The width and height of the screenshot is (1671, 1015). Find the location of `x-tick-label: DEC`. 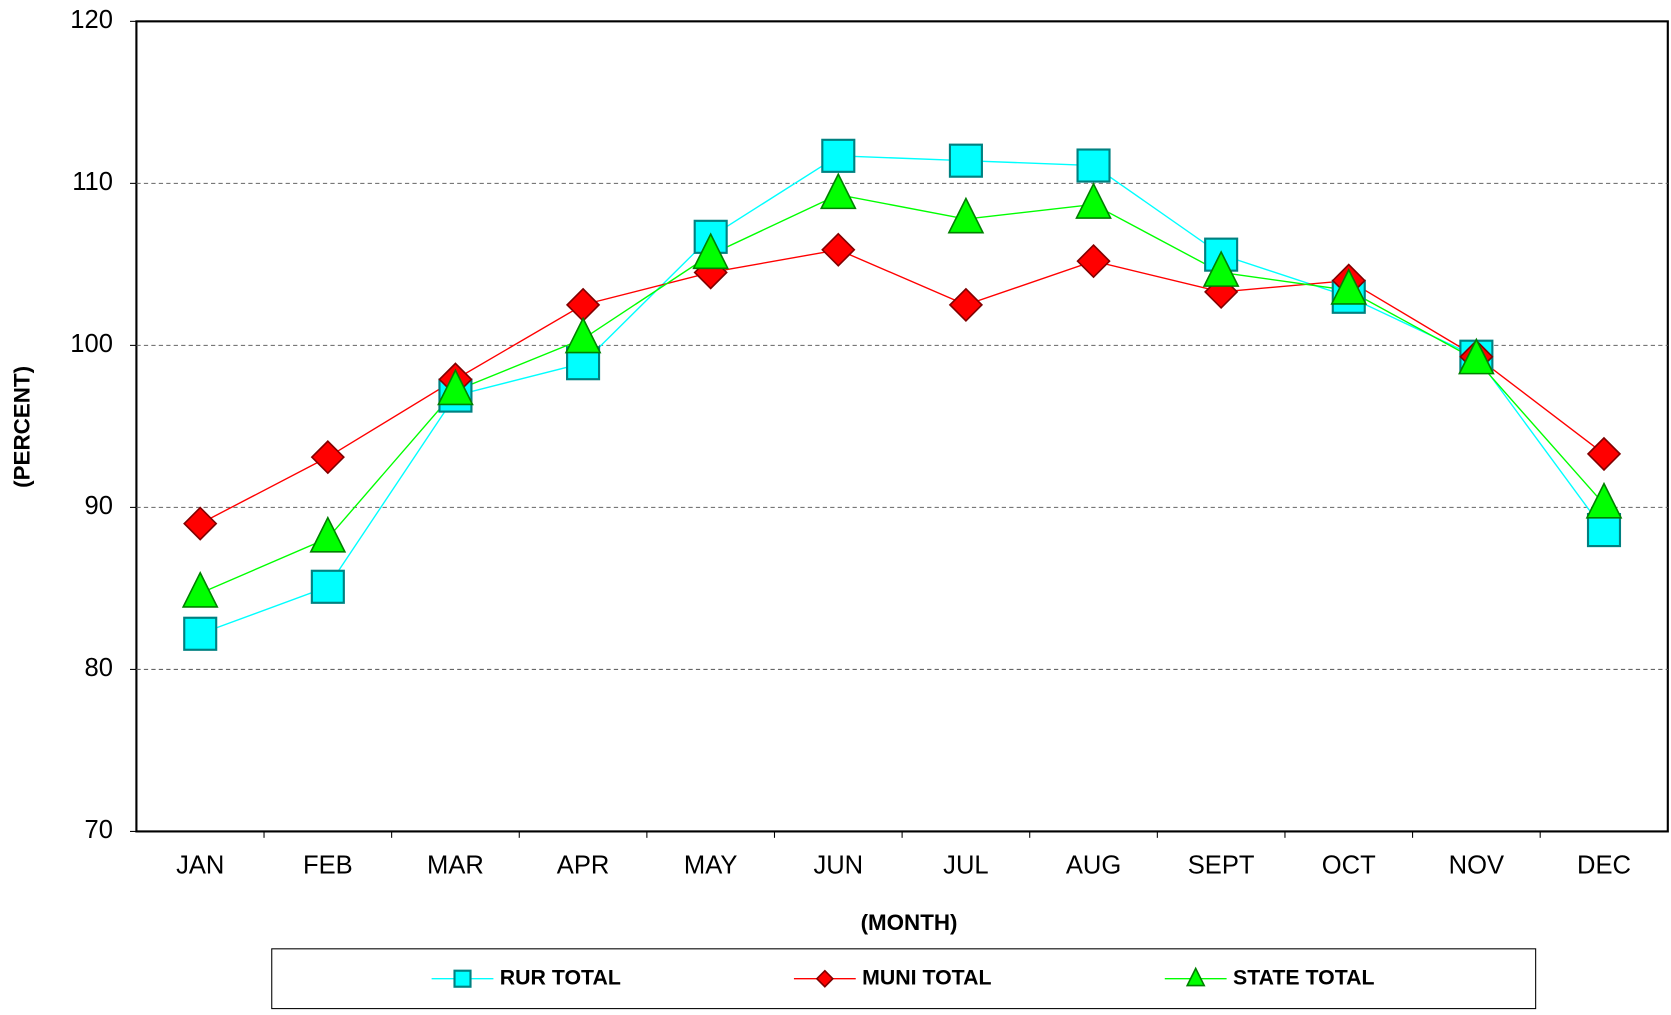

x-tick-label: DEC is located at coordinates (1604, 865).